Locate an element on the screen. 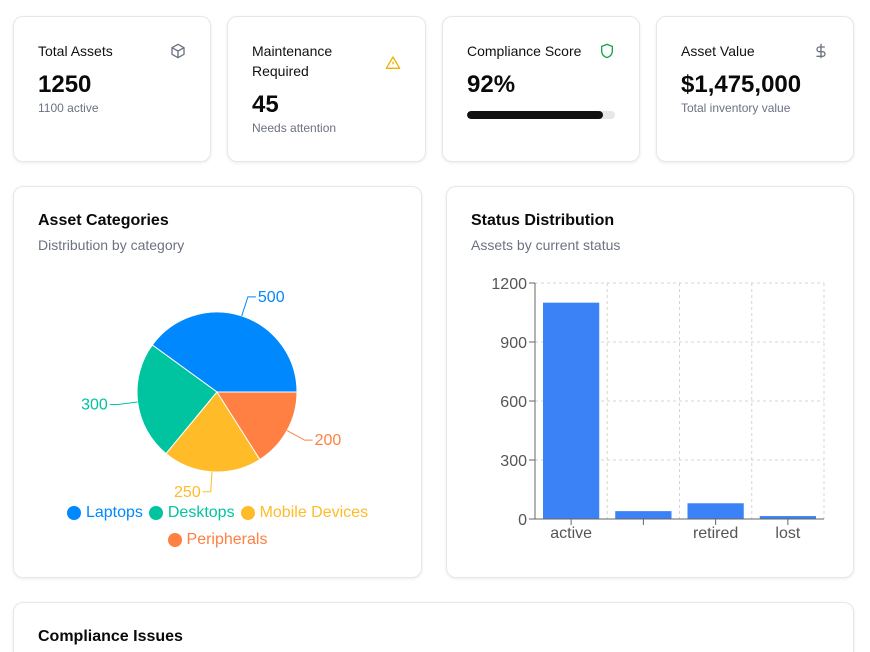 The height and width of the screenshot is (652, 870). stat-card-compliance: Compliance Score 92% is located at coordinates (541, 89).